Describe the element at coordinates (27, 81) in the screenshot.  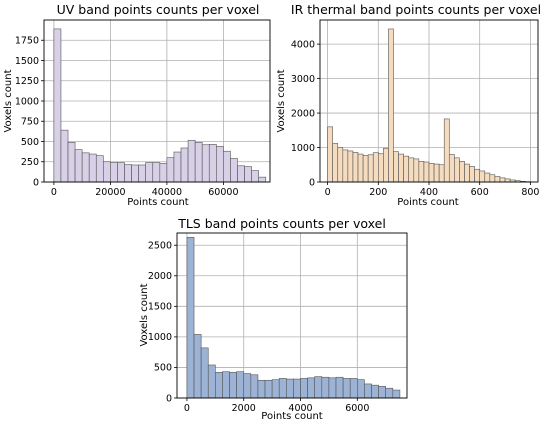
I see `uv-y-tick-label: 1250` at that location.